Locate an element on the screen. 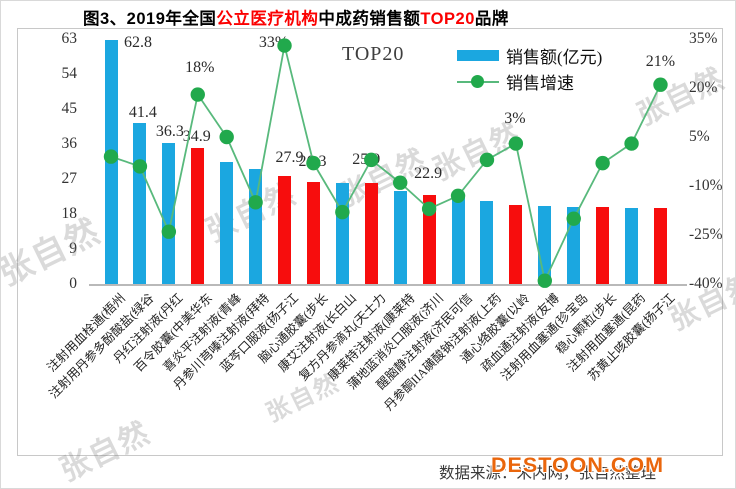  y-tick-right: 20% is located at coordinates (703, 87).